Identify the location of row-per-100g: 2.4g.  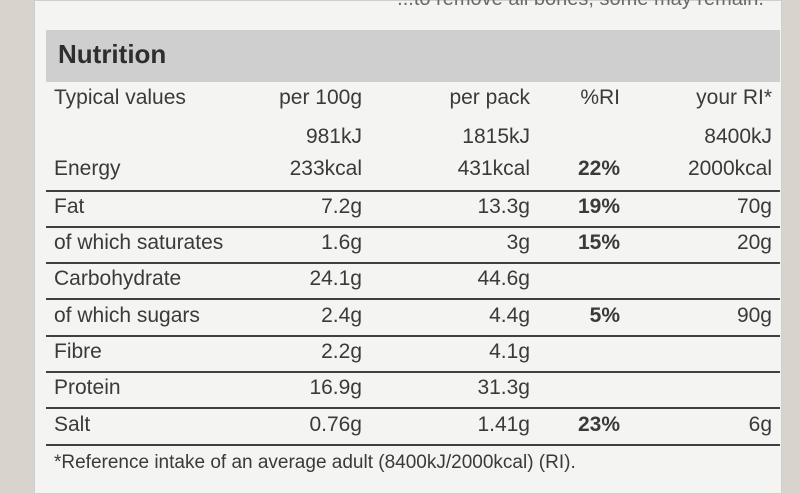
(341, 315).